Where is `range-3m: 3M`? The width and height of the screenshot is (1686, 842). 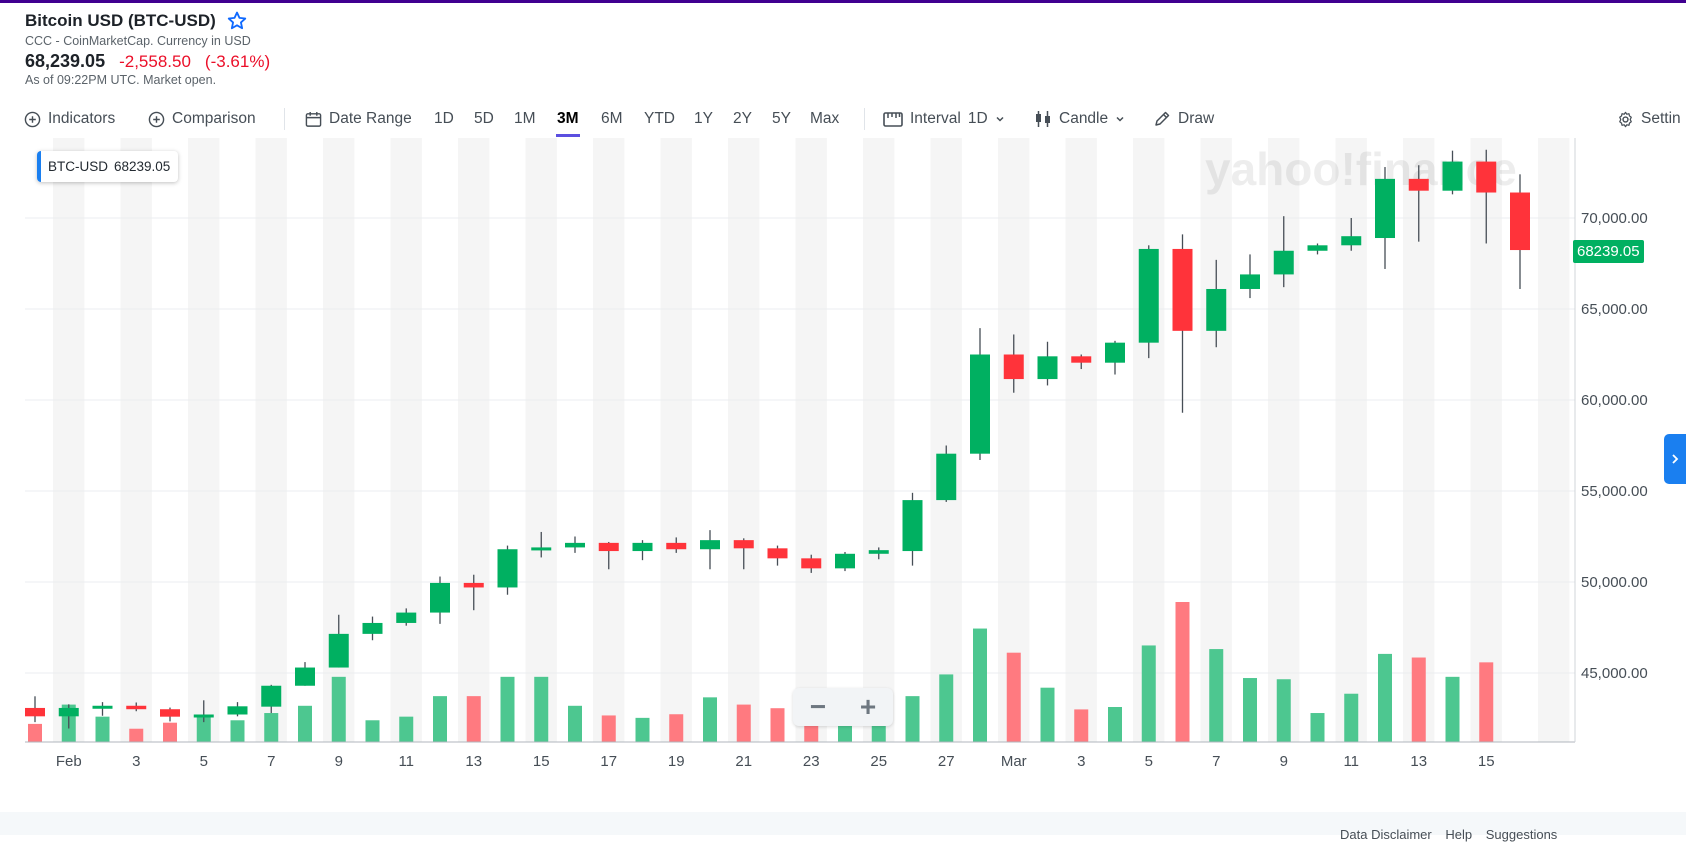 range-3m: 3M is located at coordinates (568, 123).